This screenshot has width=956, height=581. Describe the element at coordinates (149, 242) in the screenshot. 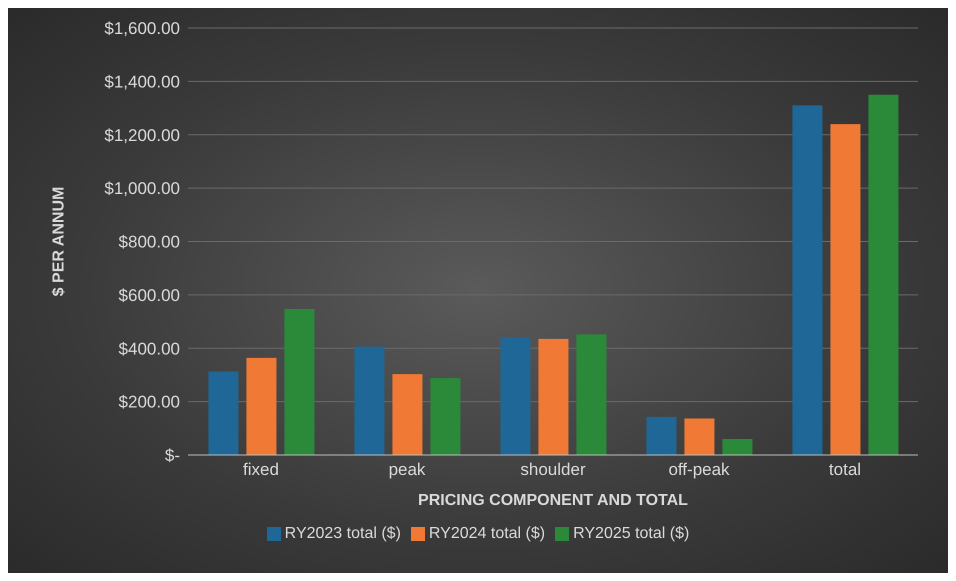

I see `y-tick-label: $800.00` at that location.